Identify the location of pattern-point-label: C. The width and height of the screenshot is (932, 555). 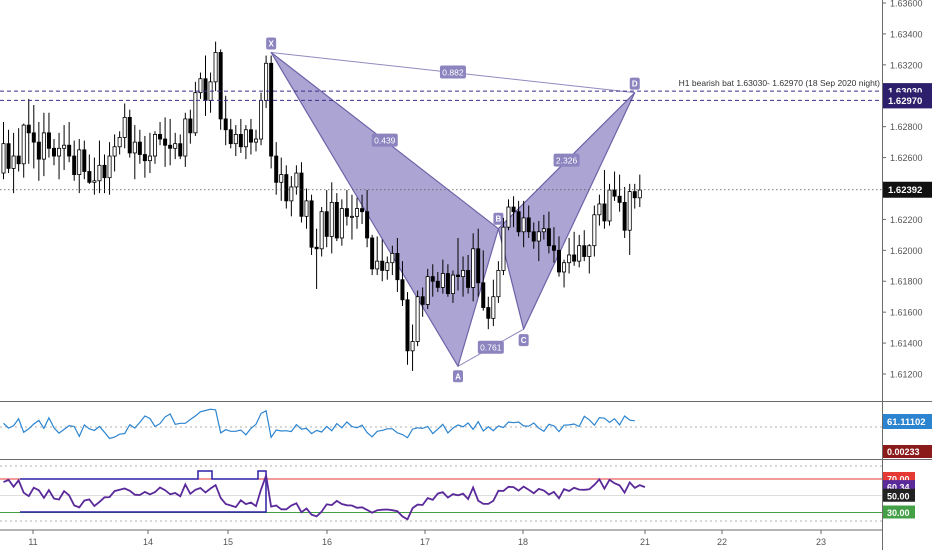
(524, 340).